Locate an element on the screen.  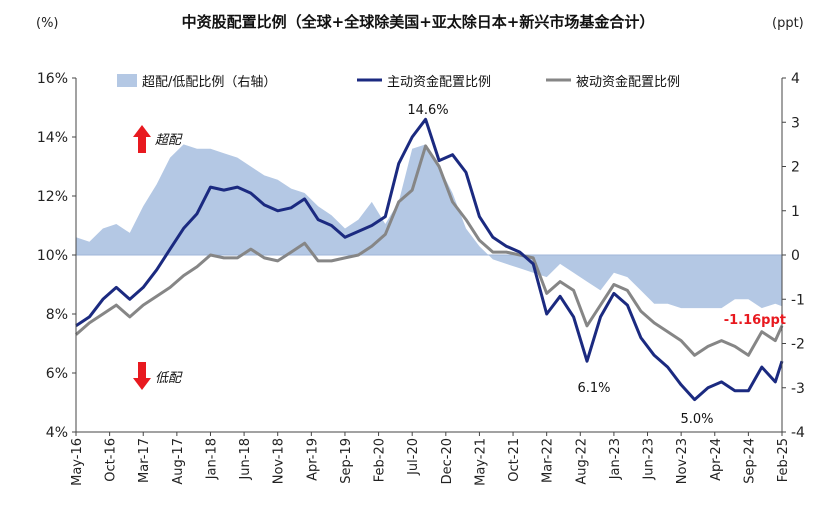
x-tick-label: Feb-20 is located at coordinates (380, 460).